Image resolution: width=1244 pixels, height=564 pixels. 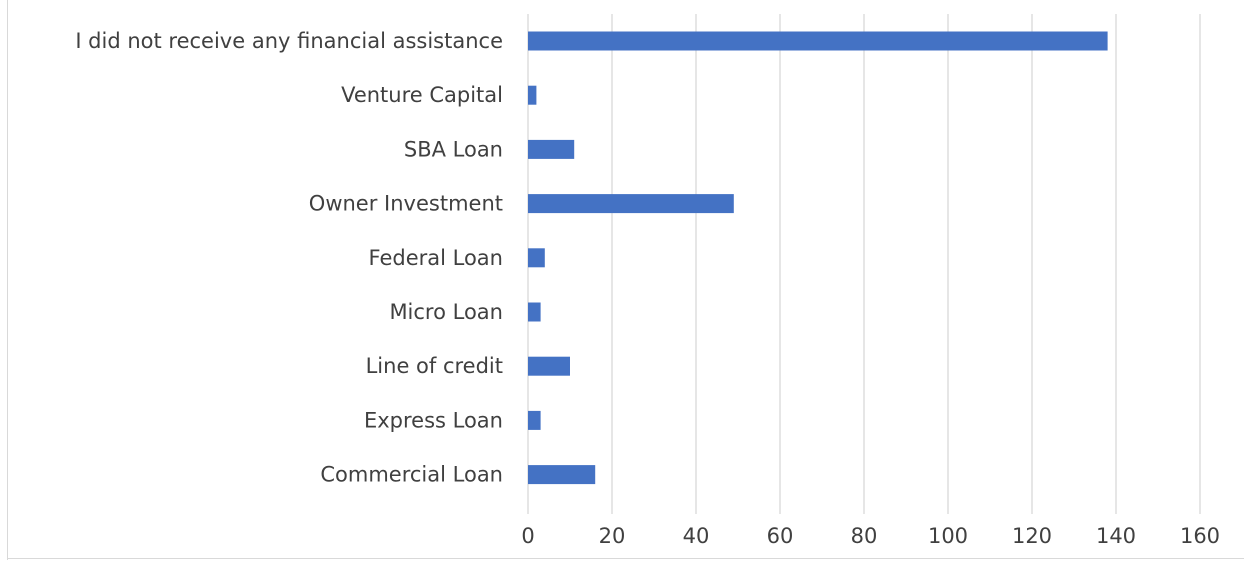 I want to click on x-tick-label: 100, so click(x=948, y=536).